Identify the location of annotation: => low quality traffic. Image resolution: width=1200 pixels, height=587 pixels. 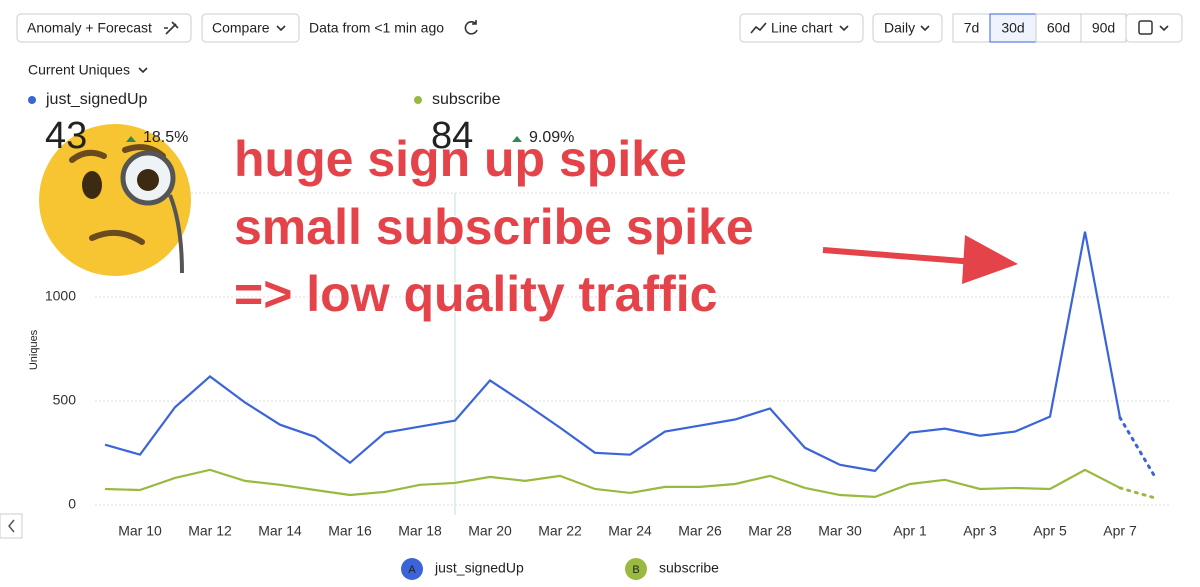
(475, 294).